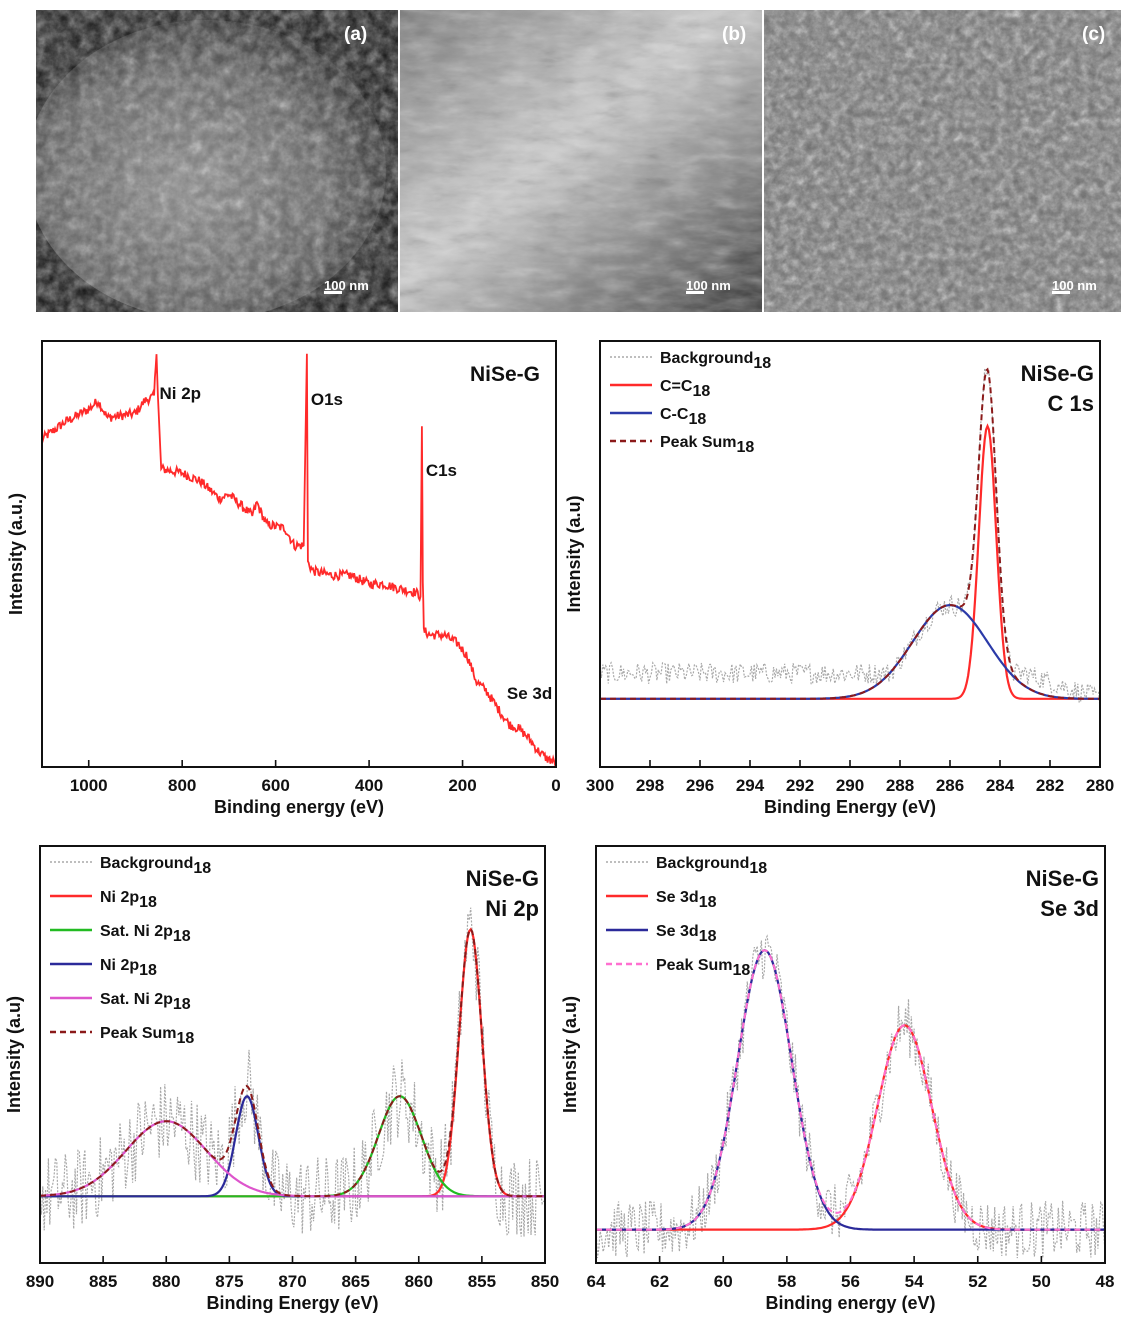 The height and width of the screenshot is (1323, 1121). What do you see at coordinates (166, 1281) in the screenshot?
I see `x-tick-label: 880` at bounding box center [166, 1281].